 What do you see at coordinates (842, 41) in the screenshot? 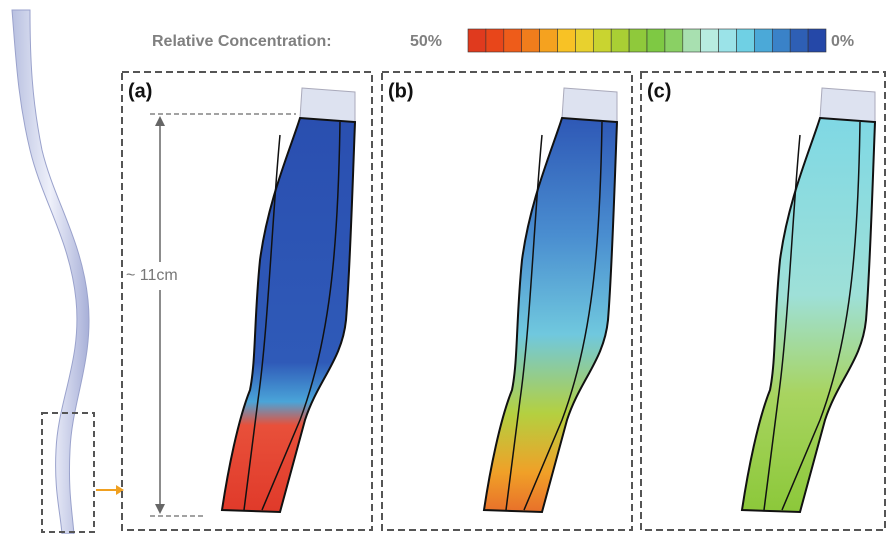
I see `colorbar-min: 0%` at bounding box center [842, 41].